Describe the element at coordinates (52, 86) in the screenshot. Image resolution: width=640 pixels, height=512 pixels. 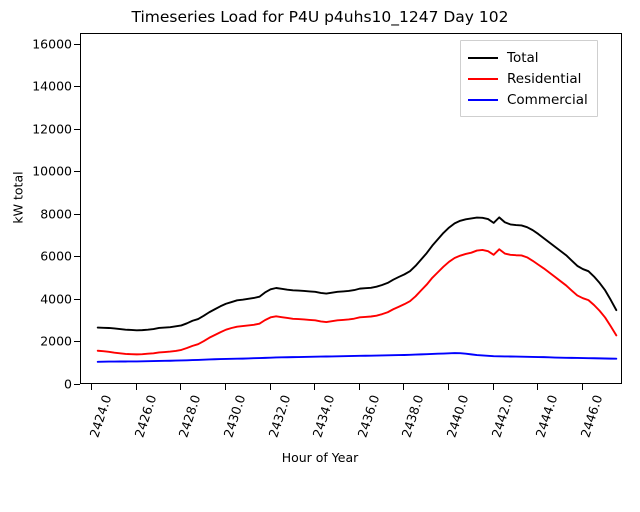
I see `y-tick-label: 14000` at that location.